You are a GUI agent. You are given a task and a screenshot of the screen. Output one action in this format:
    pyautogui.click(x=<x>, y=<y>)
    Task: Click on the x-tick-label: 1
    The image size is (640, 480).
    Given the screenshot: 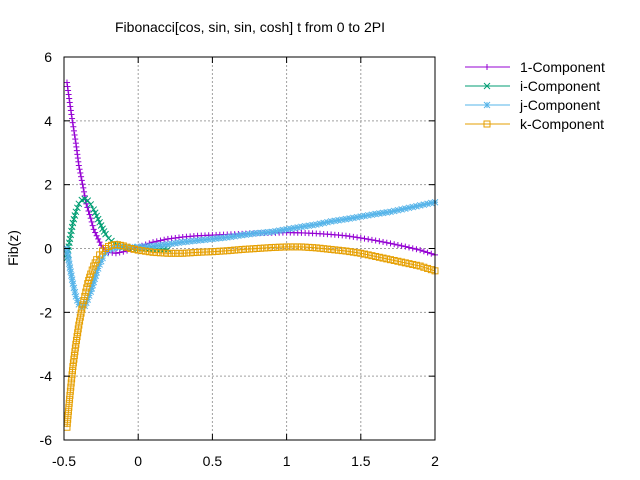 What is the action you would take?
    pyautogui.click(x=287, y=461)
    